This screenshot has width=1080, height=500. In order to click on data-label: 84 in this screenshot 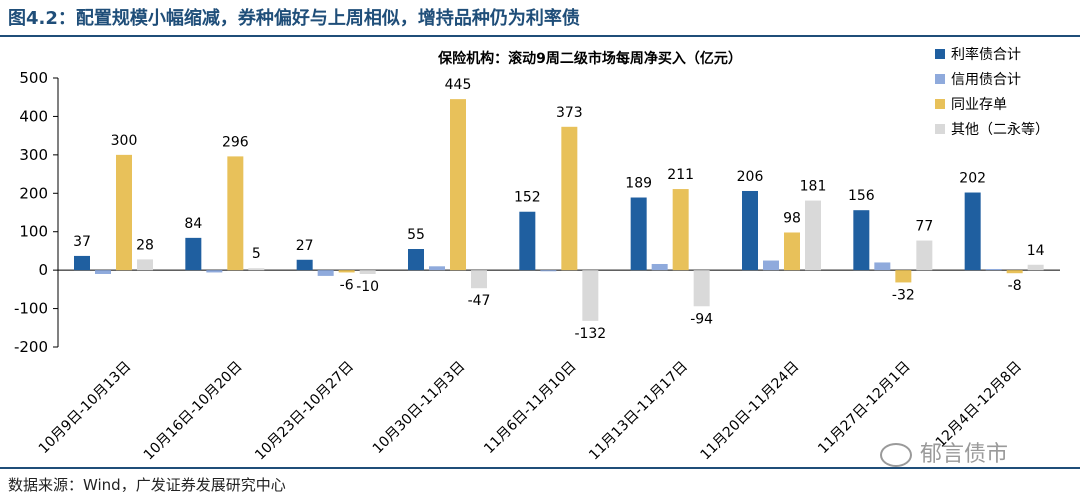, I will do `click(193, 224)`.